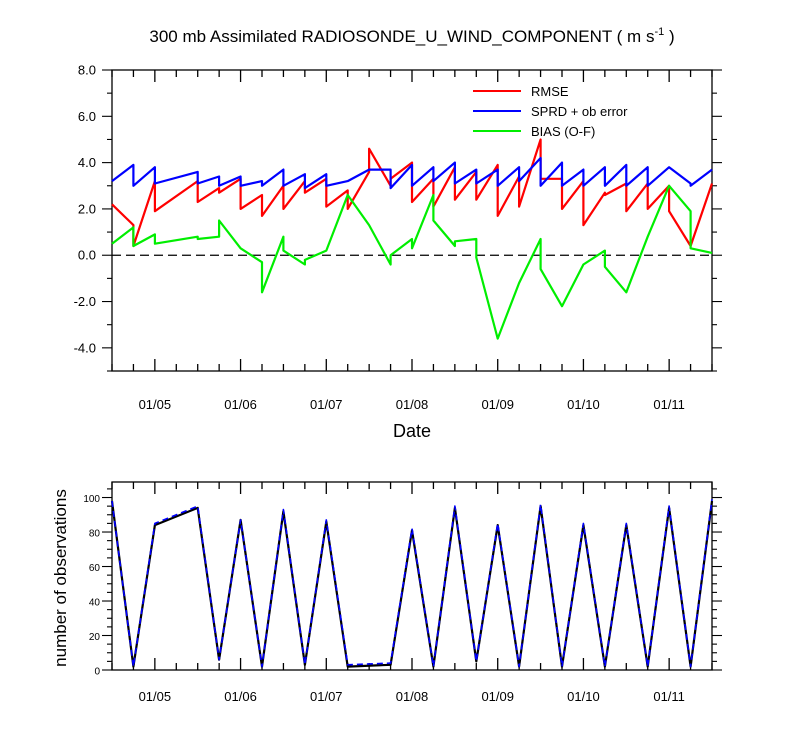 The height and width of the screenshot is (750, 800). I want to click on y-tick-label: 4.0, so click(87, 162).